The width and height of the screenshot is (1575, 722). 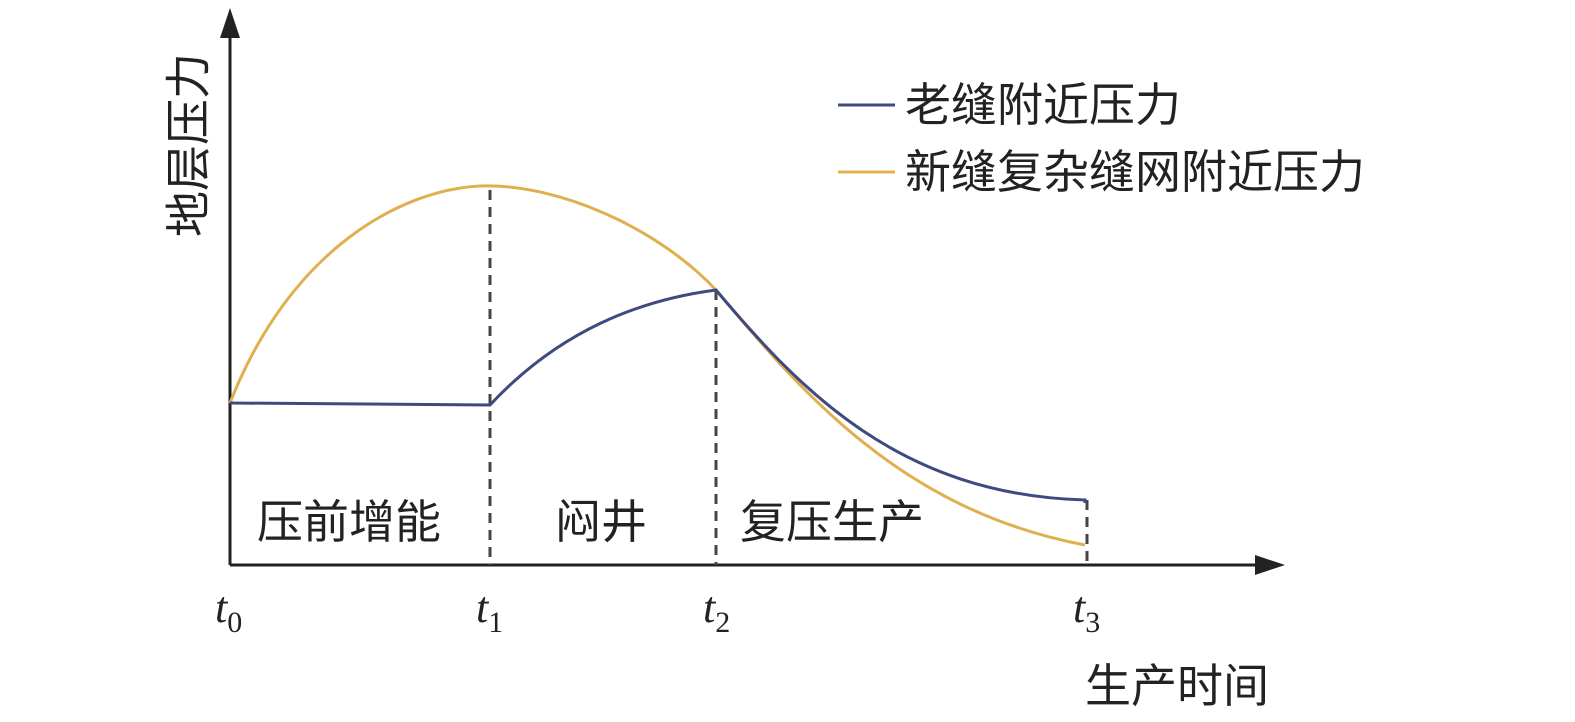 I want to click on tick-label: t2, so click(x=716, y=611).